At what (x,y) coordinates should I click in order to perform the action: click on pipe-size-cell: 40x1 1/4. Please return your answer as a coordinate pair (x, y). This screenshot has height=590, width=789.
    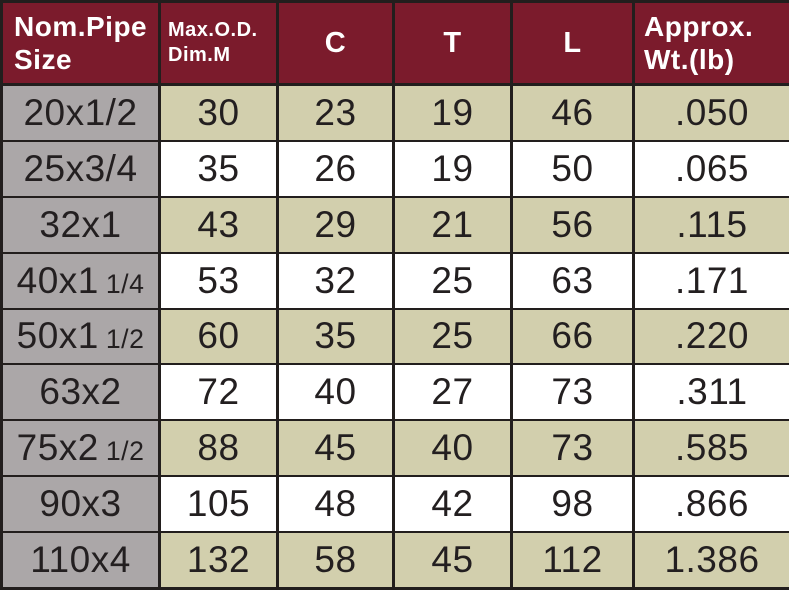
    Looking at the image, I should click on (80, 280).